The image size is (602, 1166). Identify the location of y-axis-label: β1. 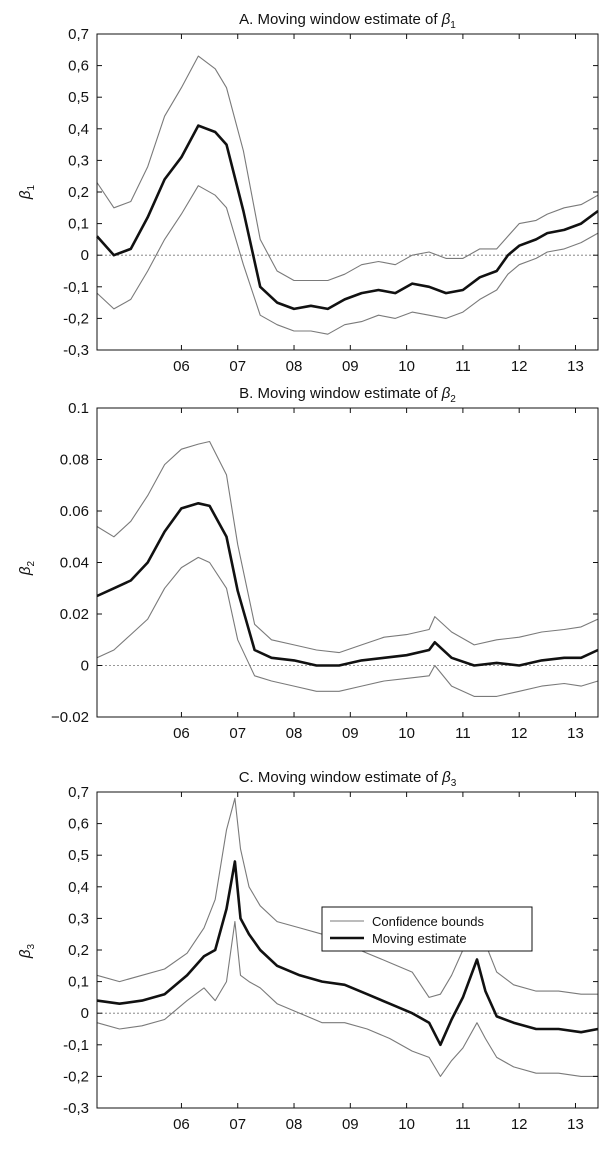
(27, 192).